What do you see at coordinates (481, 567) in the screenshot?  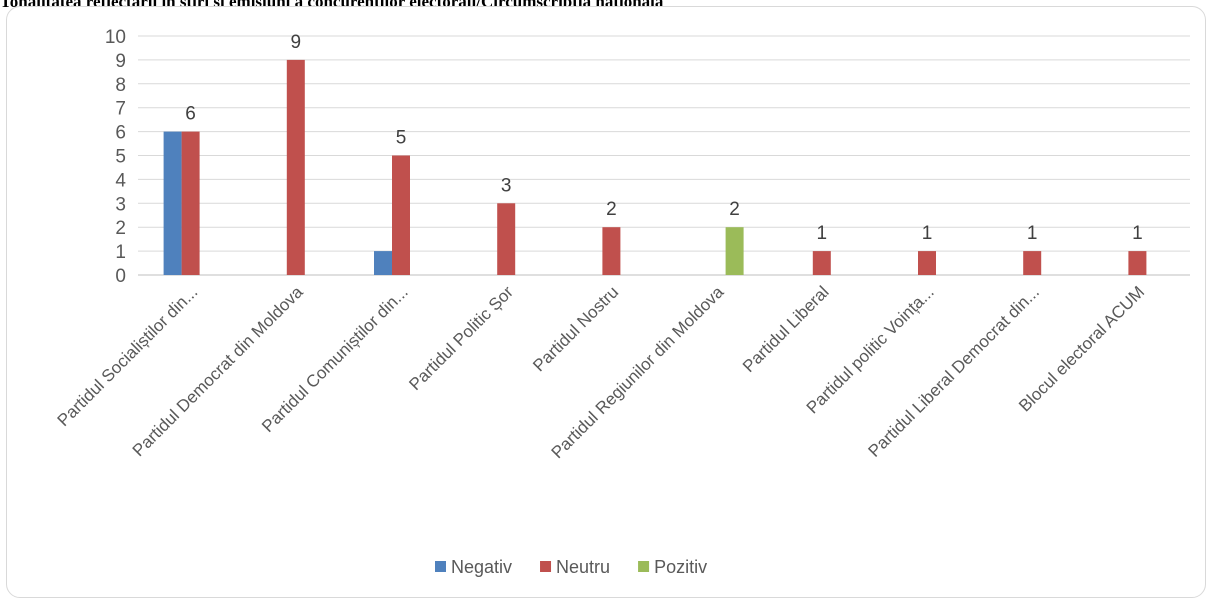 I see `legend-label: Negativ` at bounding box center [481, 567].